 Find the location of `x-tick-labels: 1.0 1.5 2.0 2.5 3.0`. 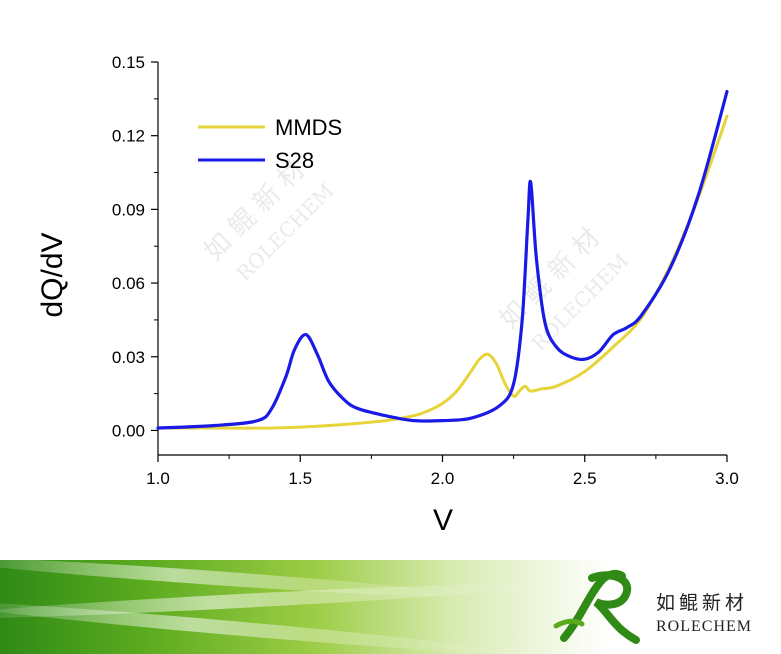

x-tick-labels: 1.0 1.5 2.0 2.5 3.0 is located at coordinates (442, 478).